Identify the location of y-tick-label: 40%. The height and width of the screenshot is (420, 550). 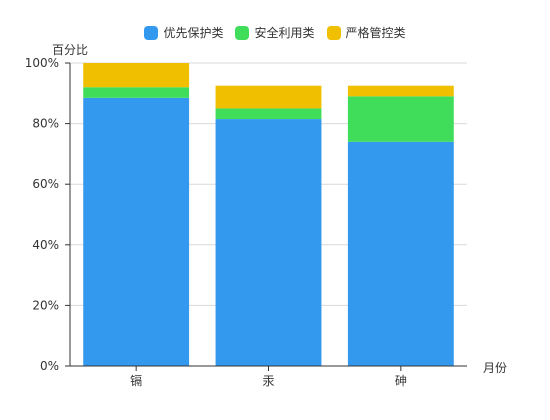
(45, 245).